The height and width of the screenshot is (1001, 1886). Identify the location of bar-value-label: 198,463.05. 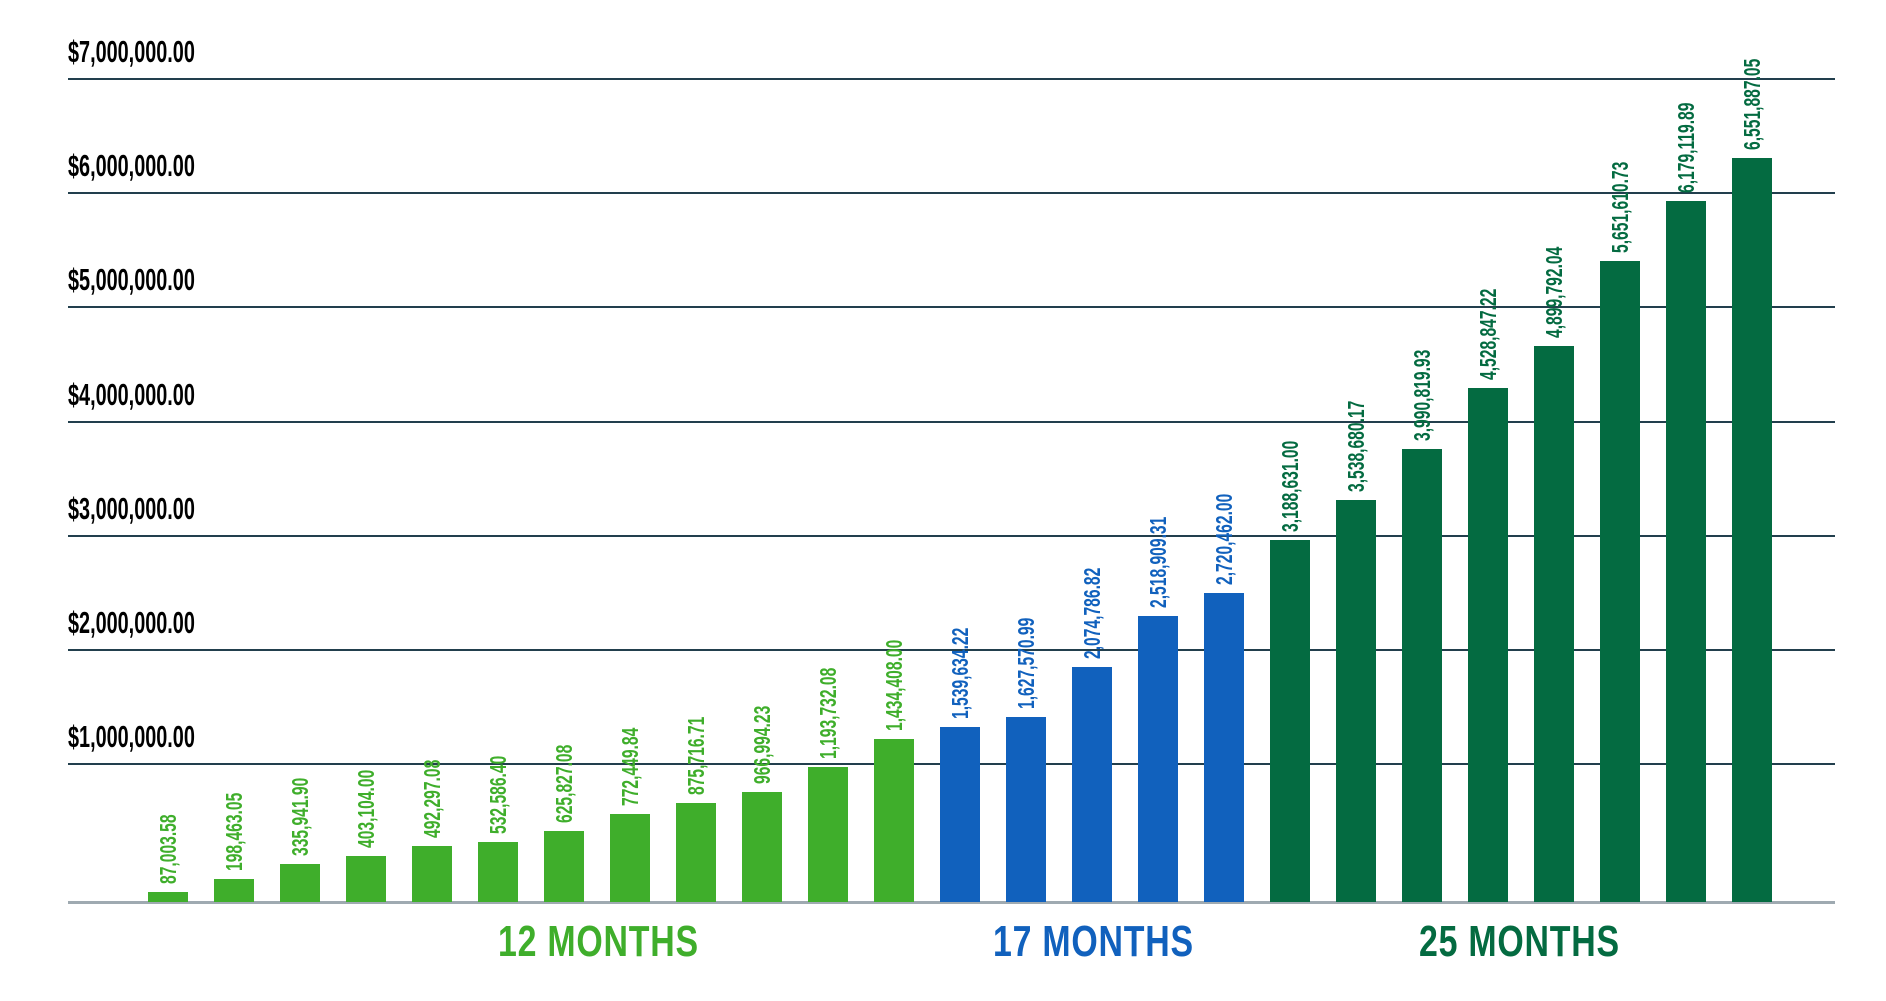
(234, 813).